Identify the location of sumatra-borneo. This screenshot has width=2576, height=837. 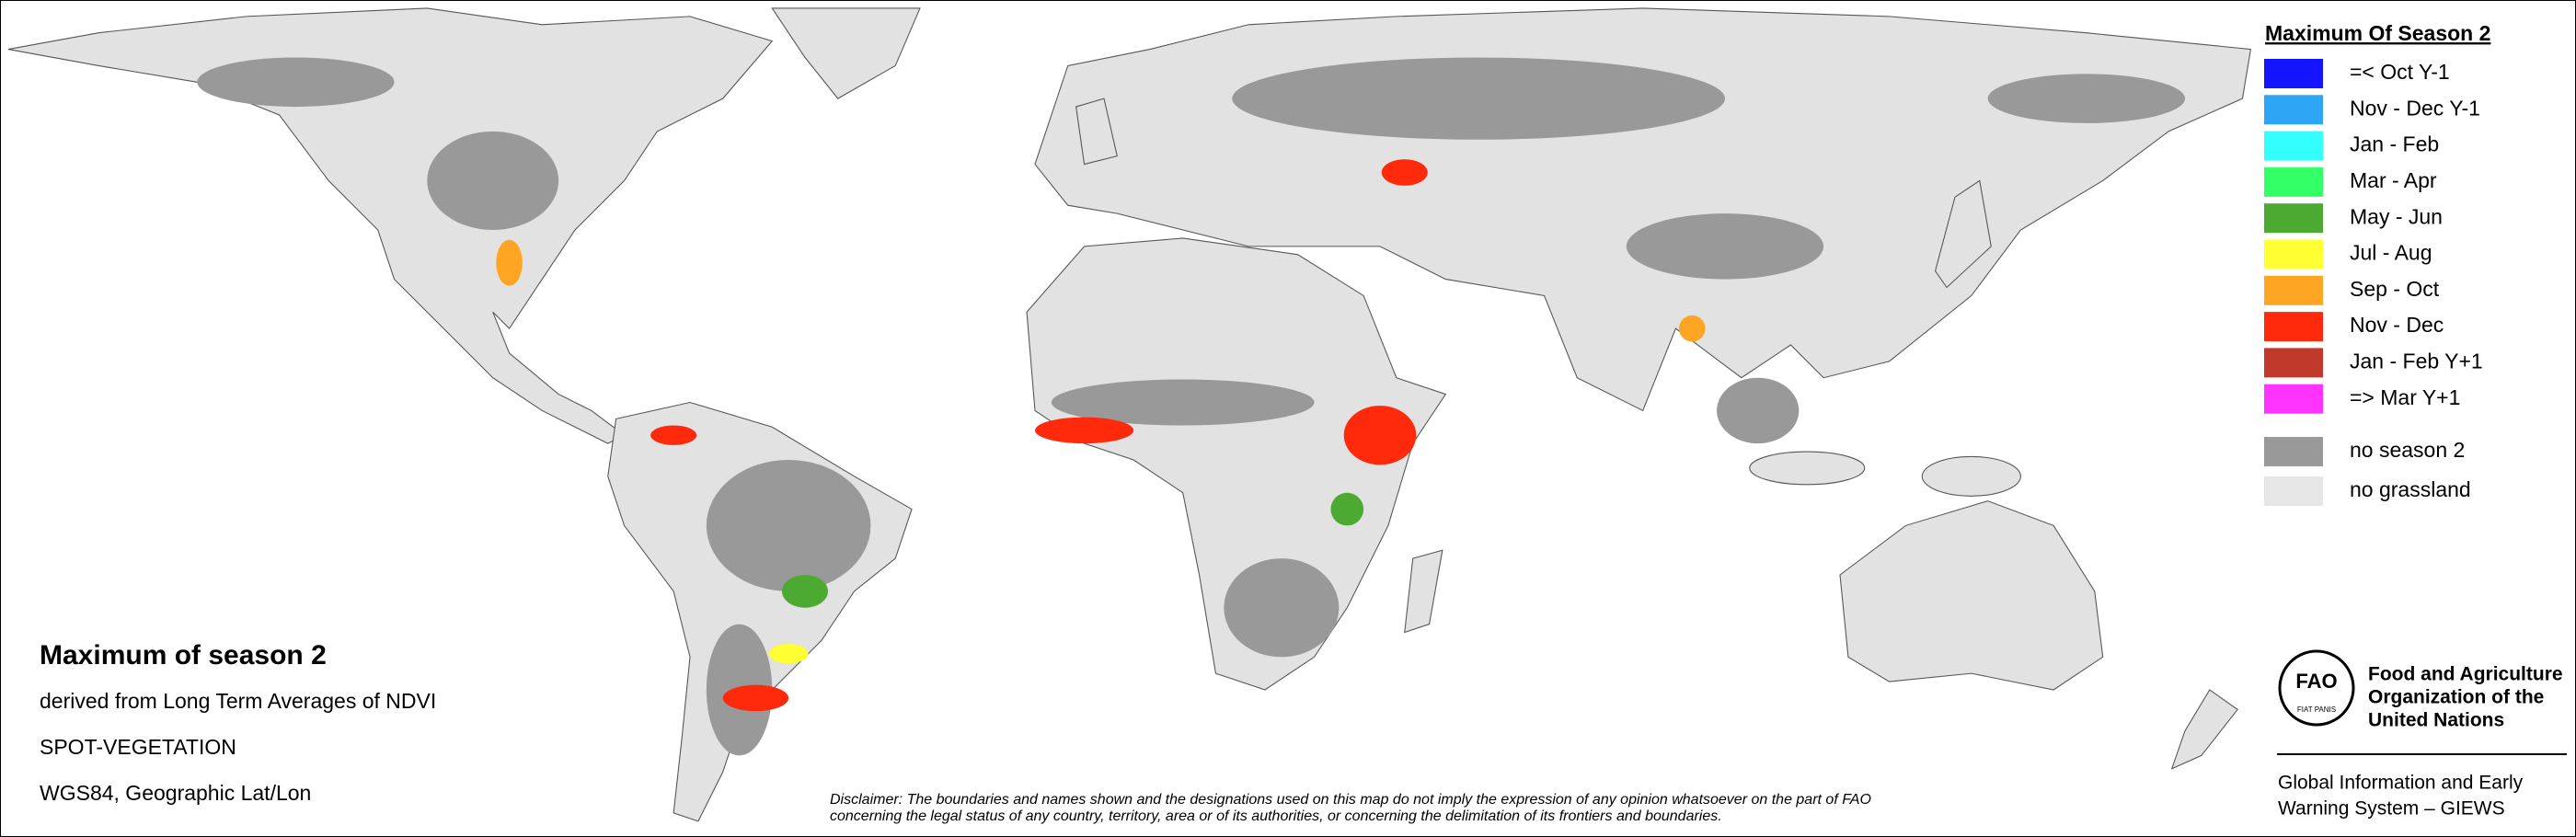
(1807, 468).